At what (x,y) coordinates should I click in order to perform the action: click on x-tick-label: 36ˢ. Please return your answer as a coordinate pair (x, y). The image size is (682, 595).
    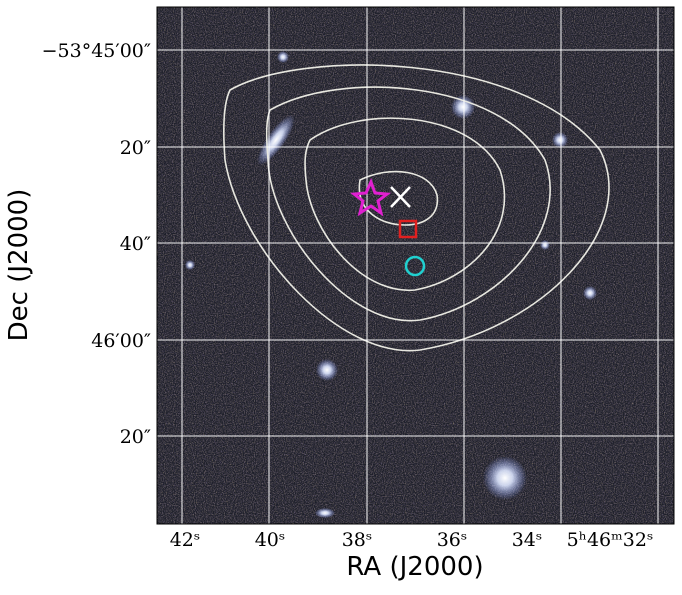
    Looking at the image, I should click on (452, 540).